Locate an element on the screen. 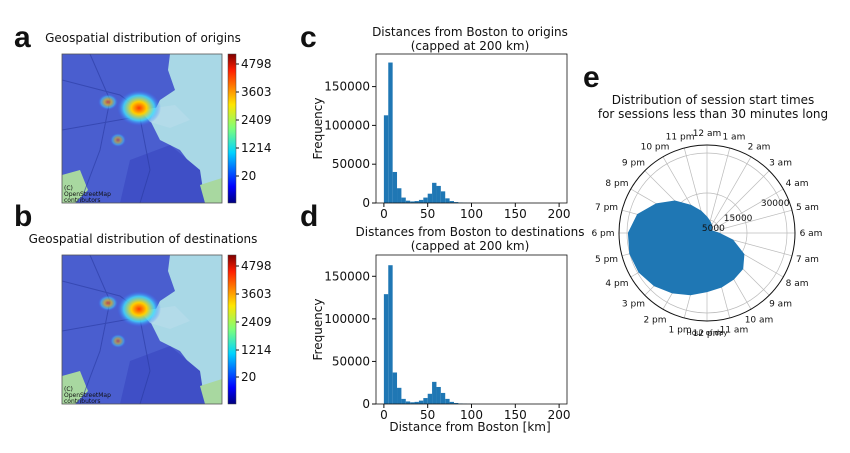 This screenshot has width=850, height=453. map-a-frame is located at coordinates (142, 128).